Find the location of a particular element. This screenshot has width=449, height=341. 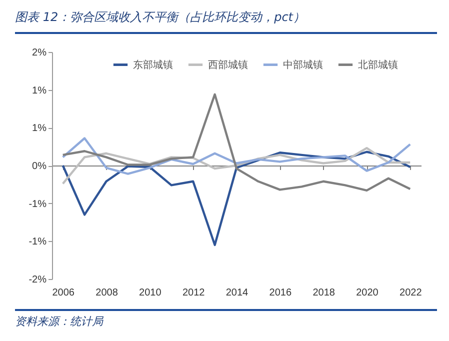

x-tick-label: 2014 is located at coordinates (237, 293).